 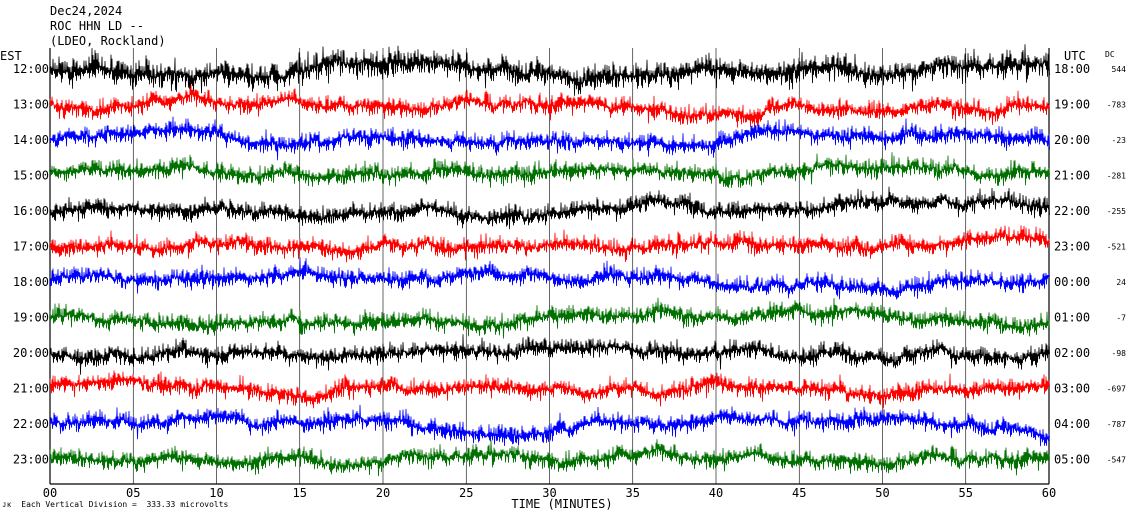 I want to click on utc-time-label: 21:00, so click(x=1072, y=176).